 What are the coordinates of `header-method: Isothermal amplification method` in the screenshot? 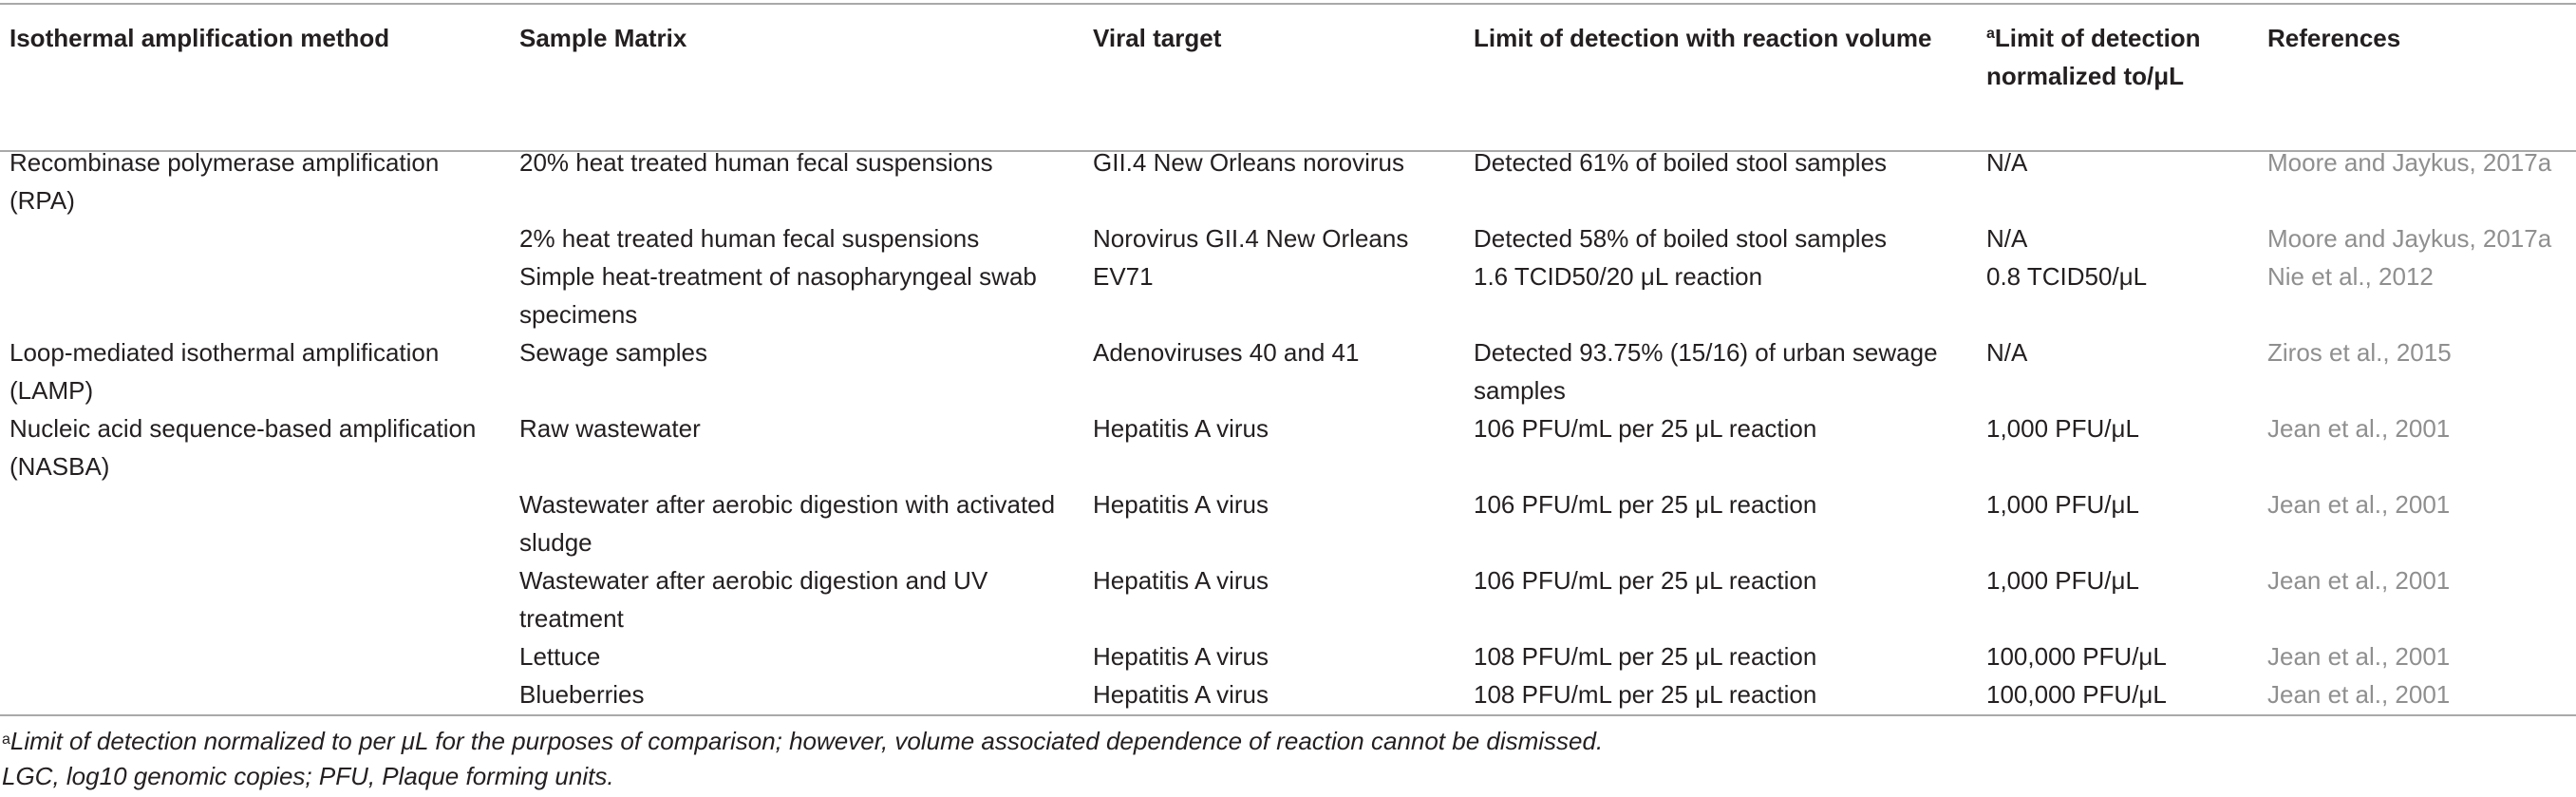 It's located at (199, 38).